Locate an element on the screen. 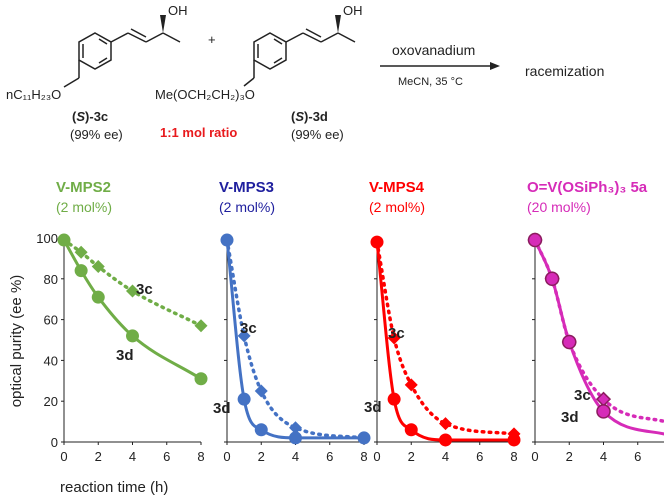  reaction-scheme is located at coordinates (281, 51).